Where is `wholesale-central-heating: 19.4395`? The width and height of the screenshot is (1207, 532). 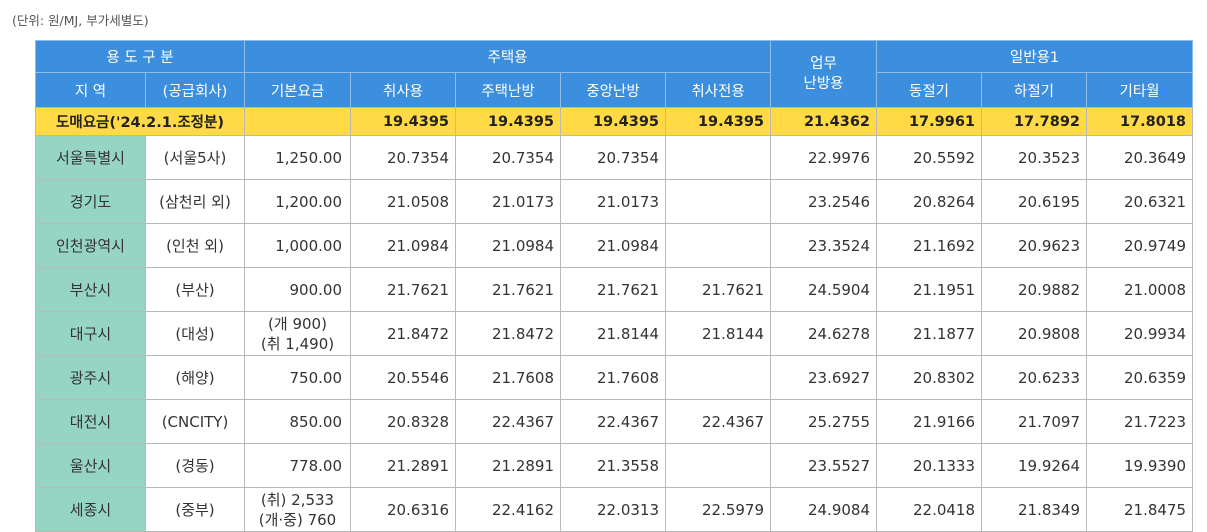 wholesale-central-heating: 19.4395 is located at coordinates (613, 121).